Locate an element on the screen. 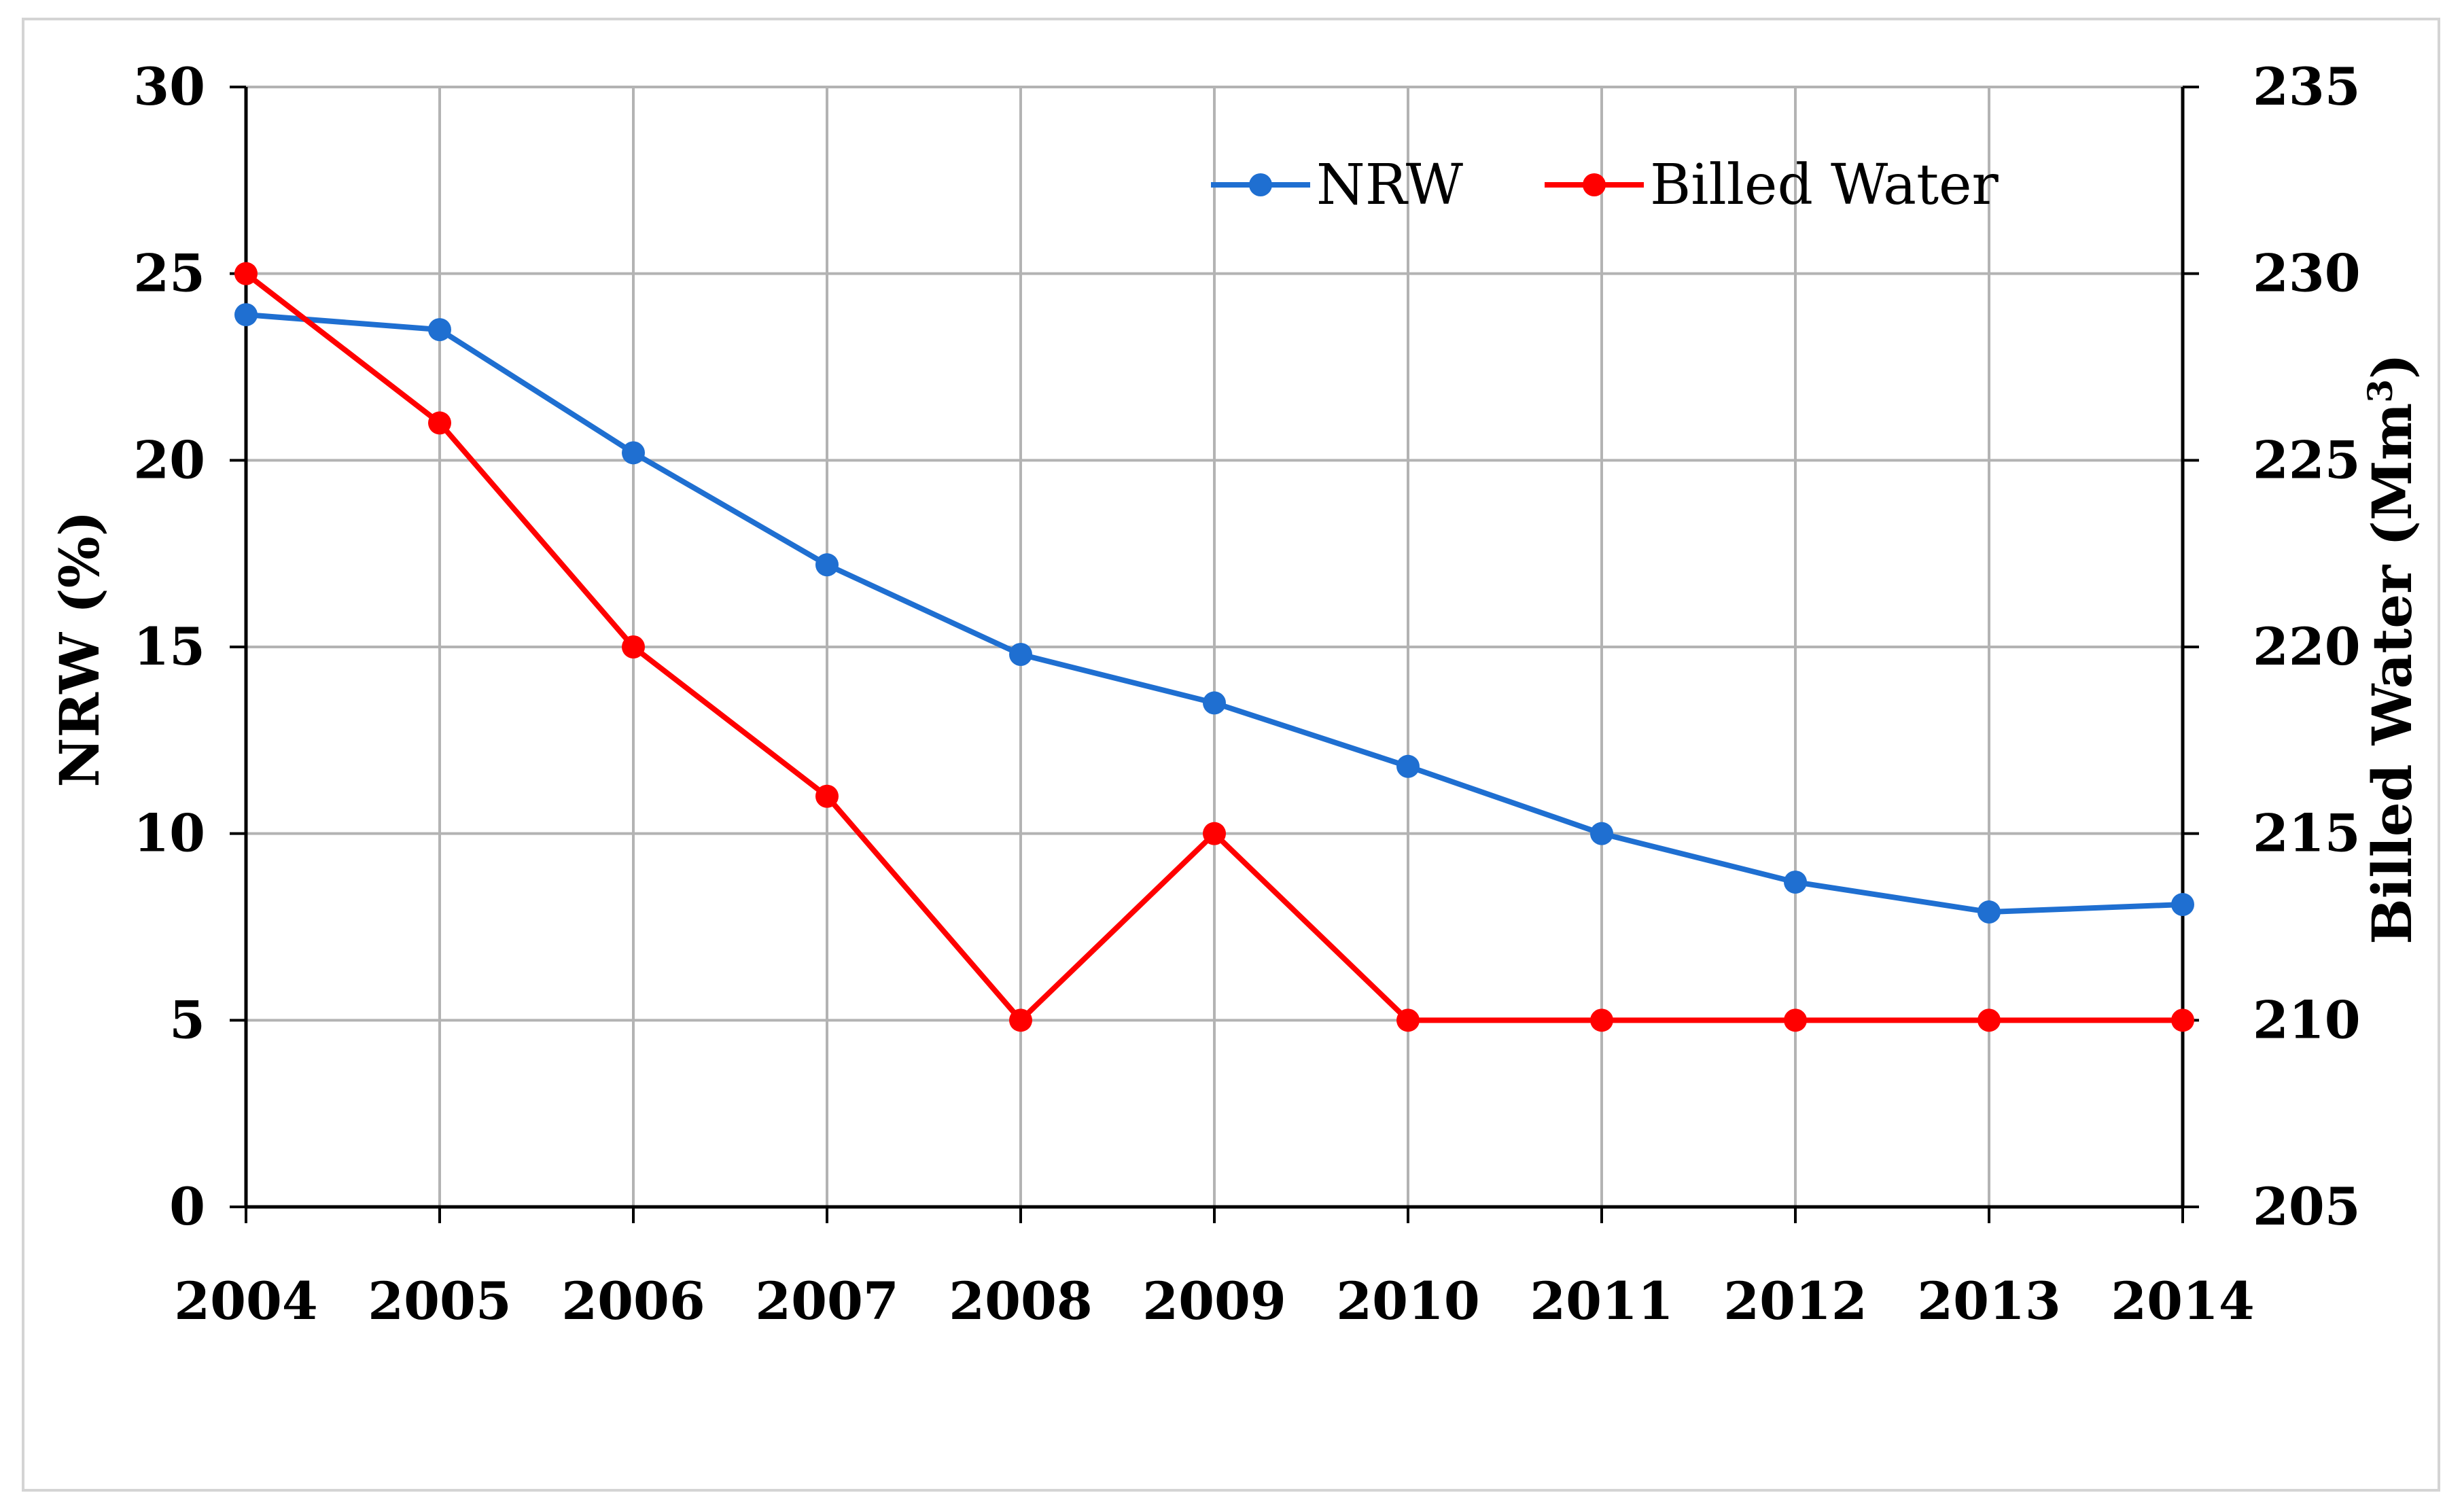  y-right-tick-label: 210 is located at coordinates (2307, 1019).